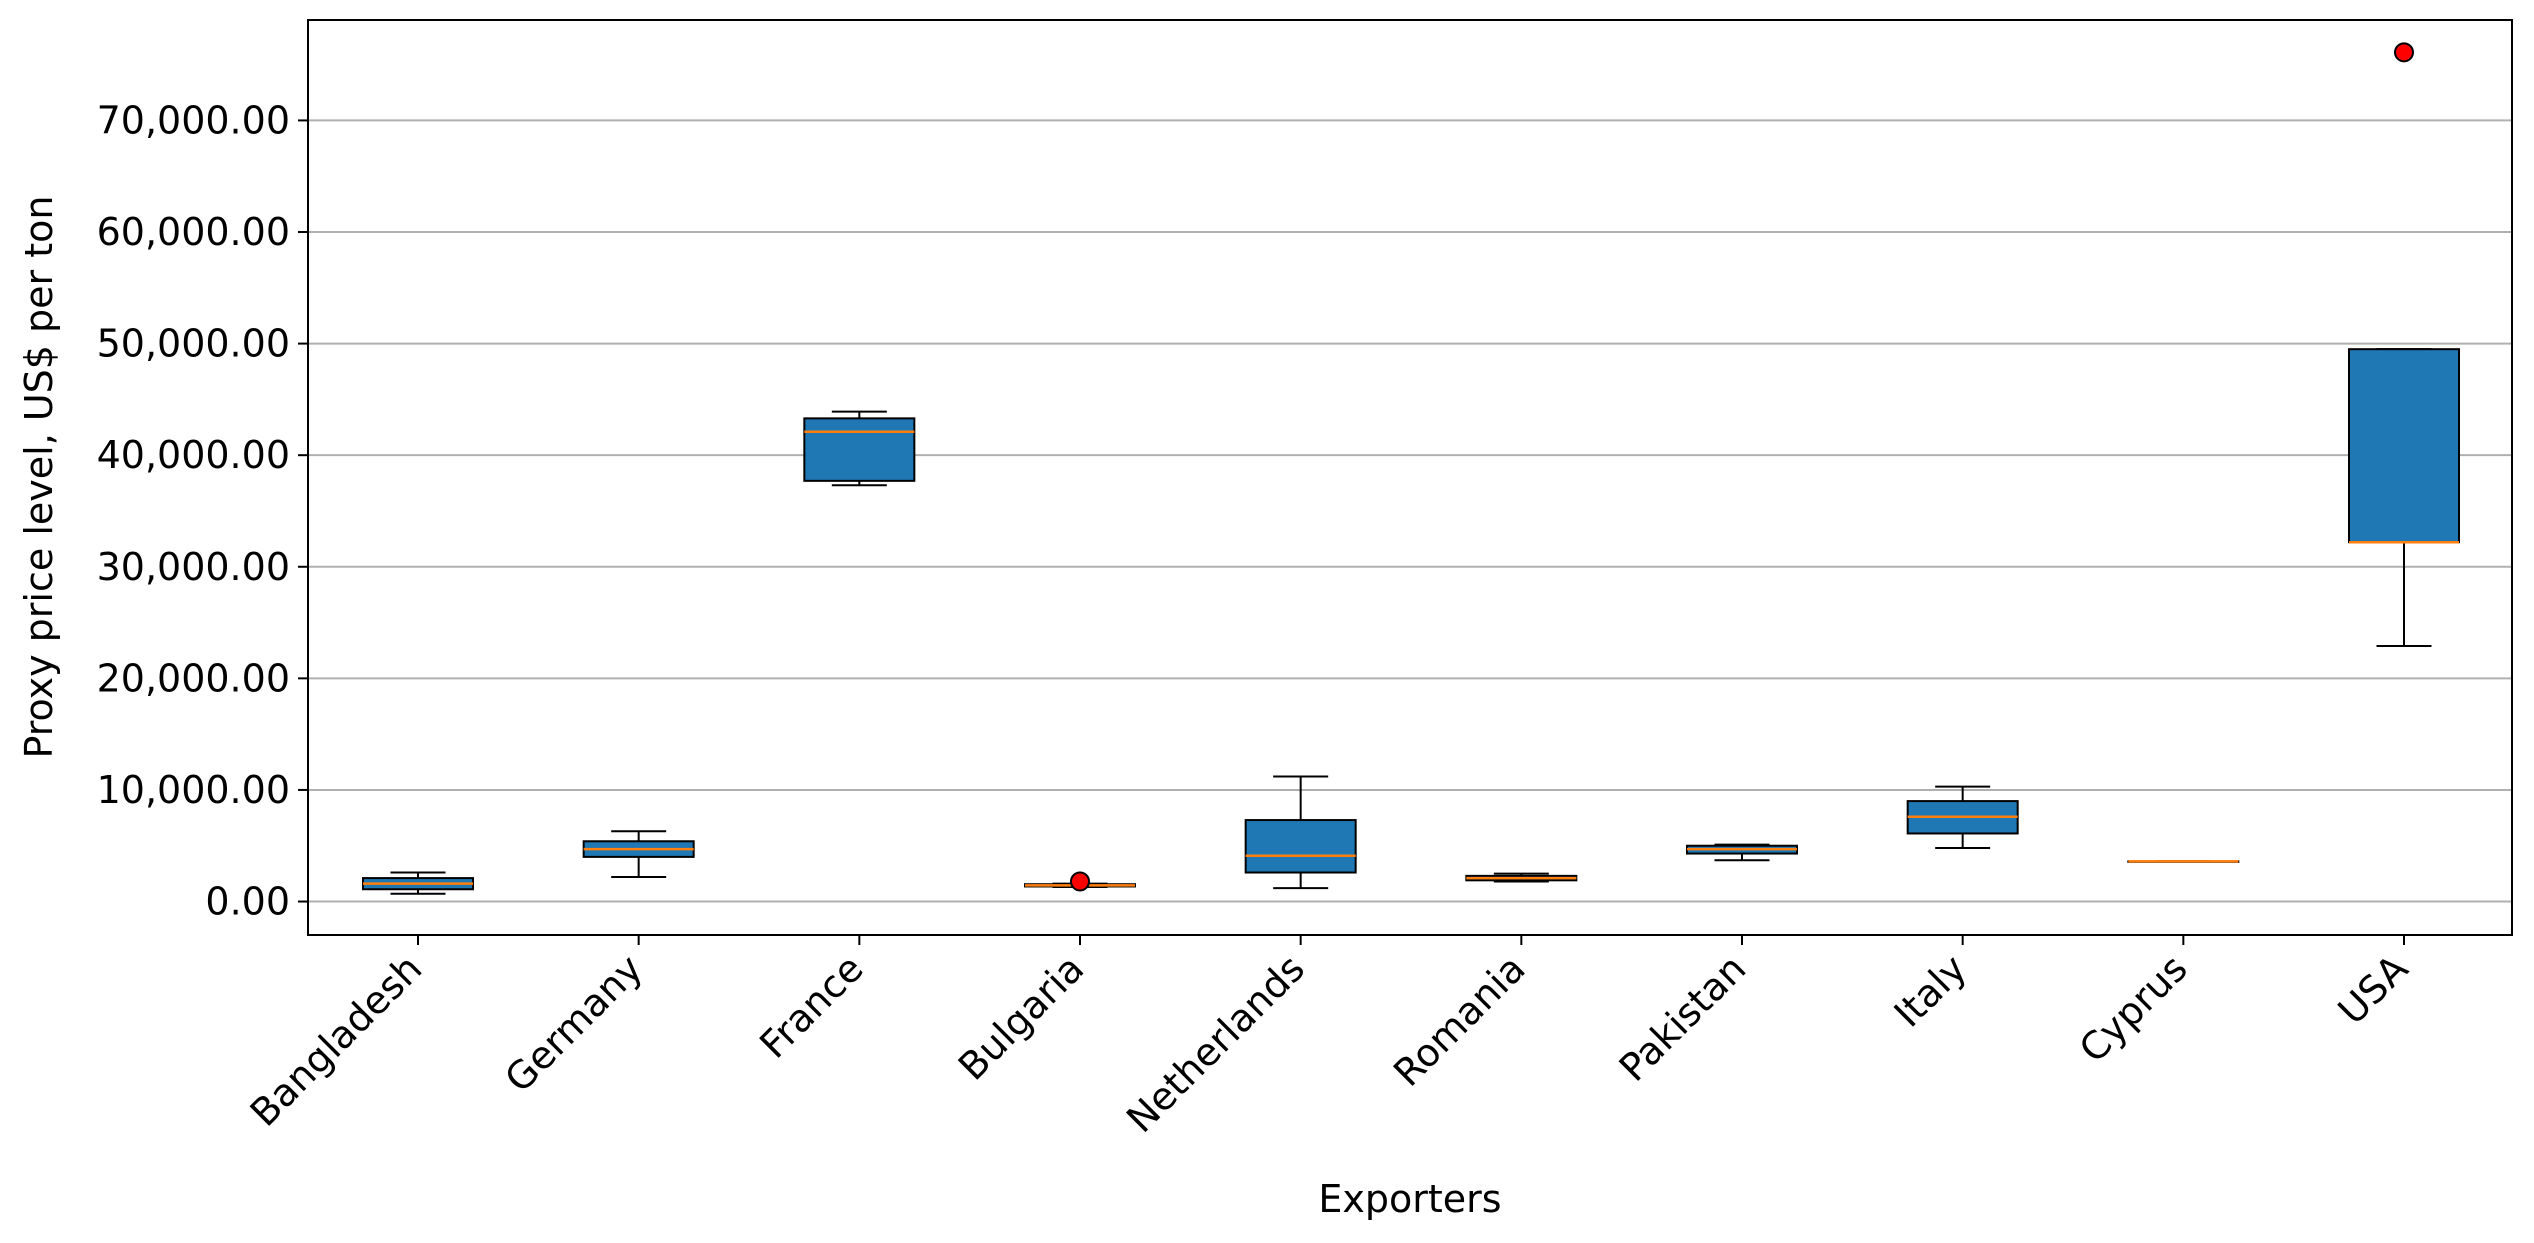 This screenshot has height=1243, width=2534. What do you see at coordinates (193, 678) in the screenshot?
I see `y-tick-label: 20,000.00` at bounding box center [193, 678].